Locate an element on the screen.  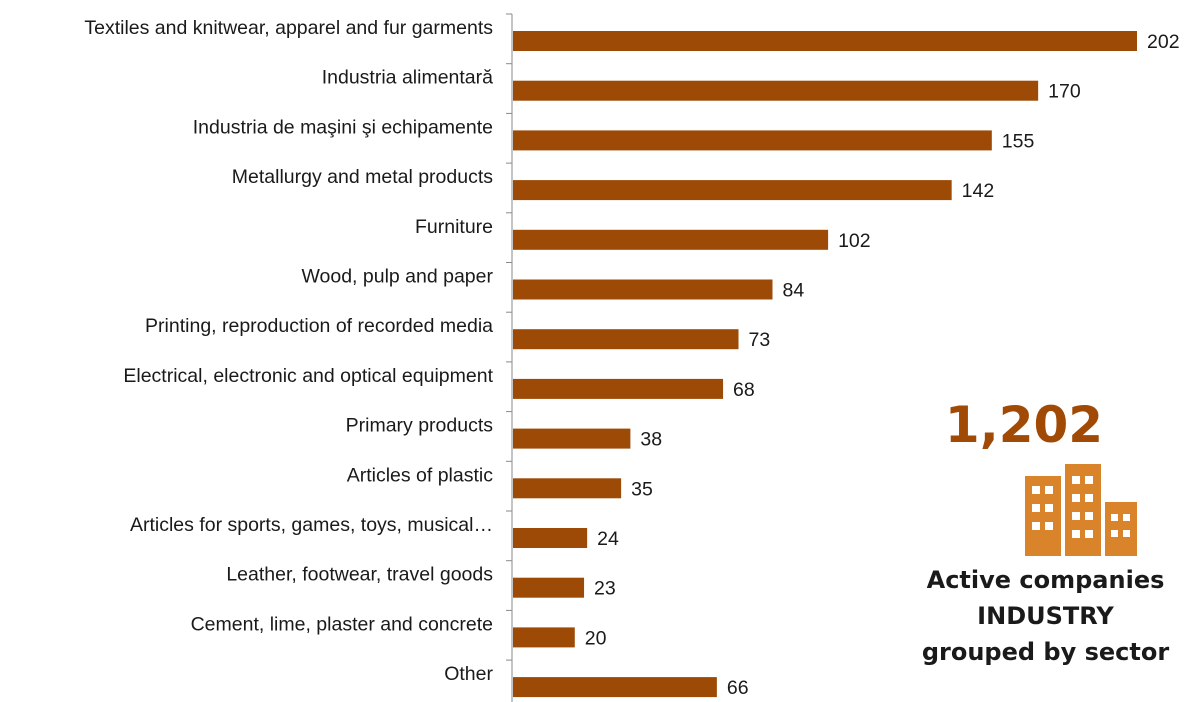
category-label: Articles of plastic is located at coordinates (420, 475).